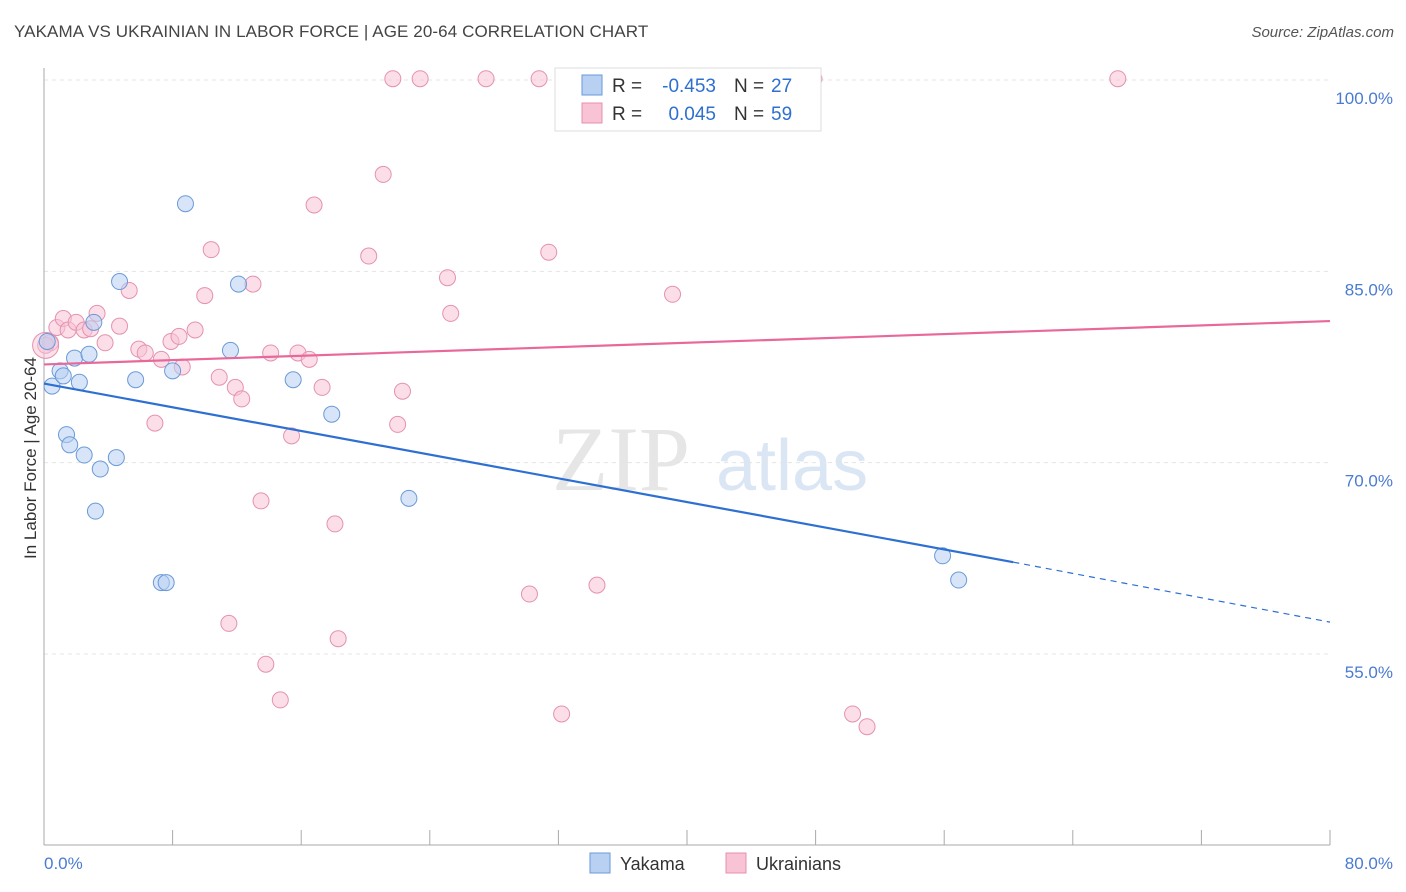 This screenshot has height=892, width=1406. I want to click on legend-swatch-ukrainians, so click(592, 113).